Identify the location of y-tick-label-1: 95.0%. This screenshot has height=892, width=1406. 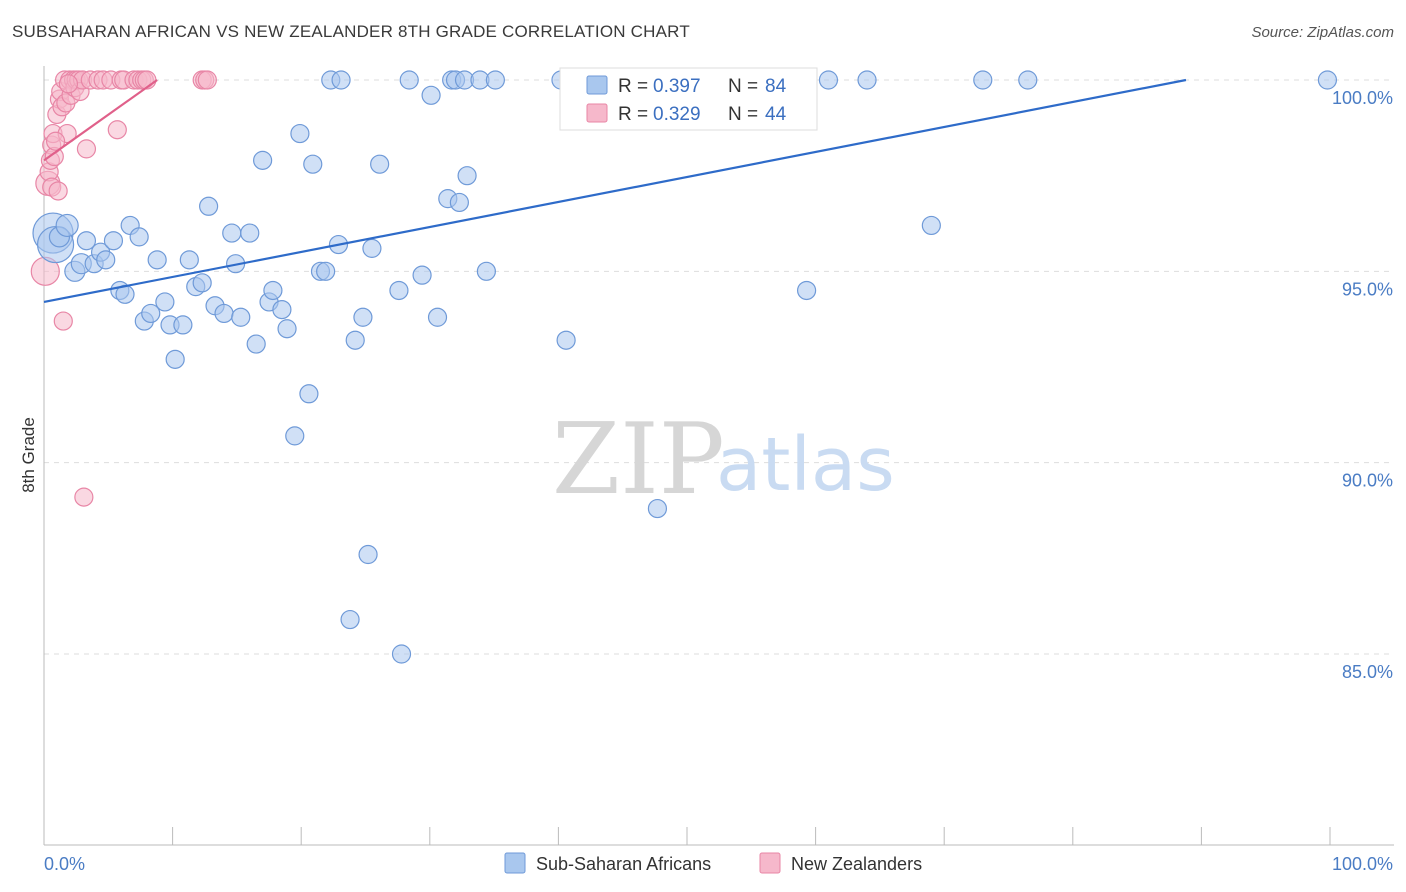
(1367, 289).